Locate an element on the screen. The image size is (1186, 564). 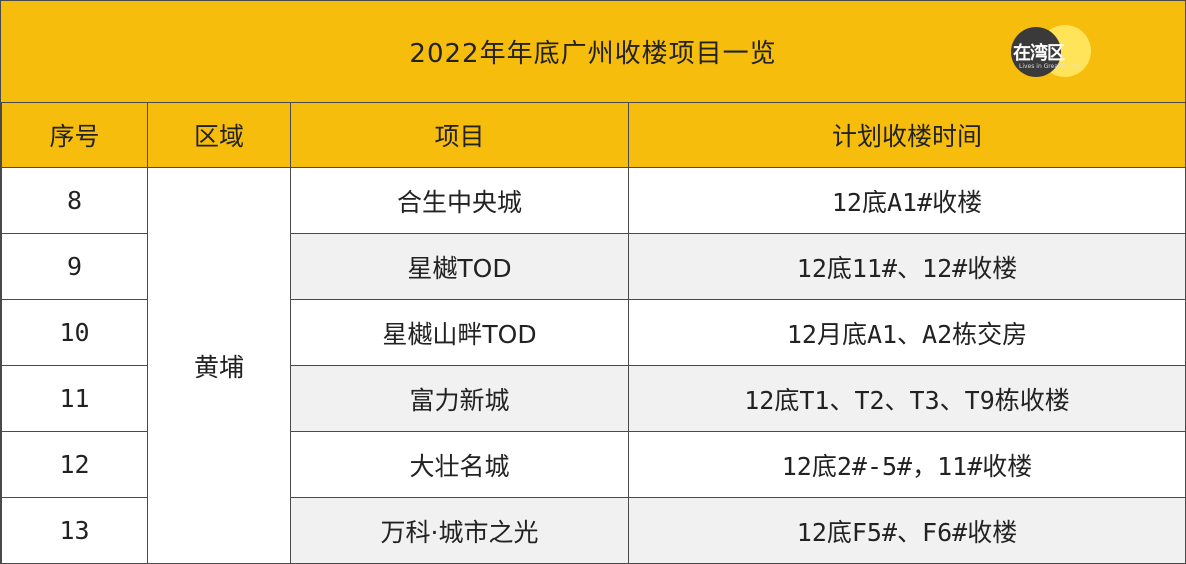
table-row: 11 富力新城 12底T1、T2、T3、T9栋收楼 is located at coordinates (593, 398).